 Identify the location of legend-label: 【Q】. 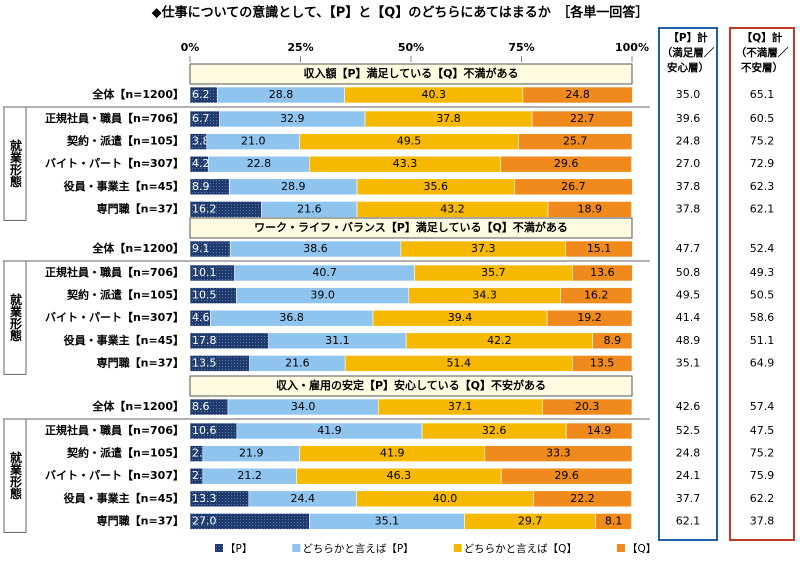
(641, 549).